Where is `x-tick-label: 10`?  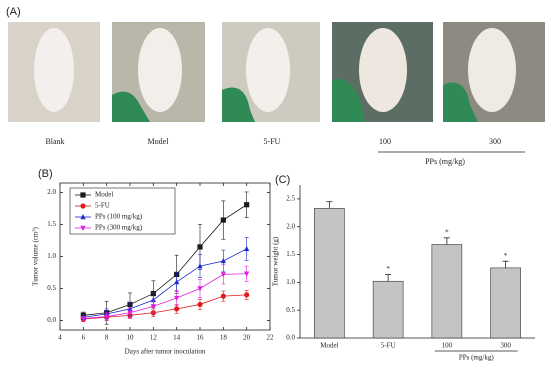 x-tick-label: 10 is located at coordinates (131, 338).